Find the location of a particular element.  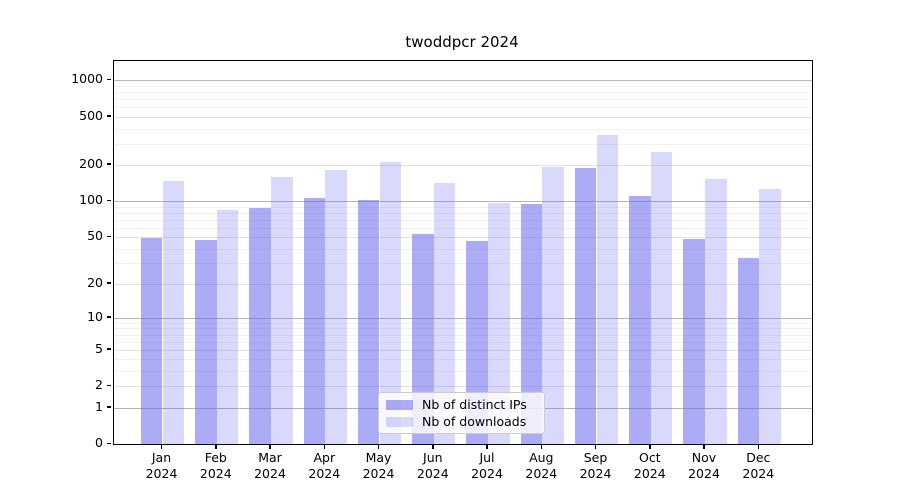

x-label-month: Feb is located at coordinates (215, 457).